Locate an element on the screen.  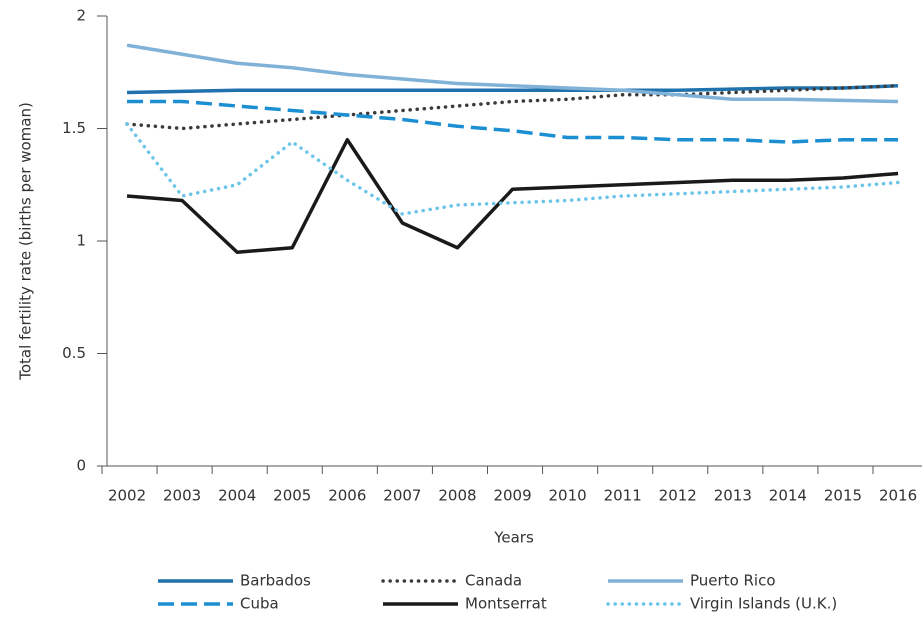
legend-label: Puerto Rico is located at coordinates (733, 581).